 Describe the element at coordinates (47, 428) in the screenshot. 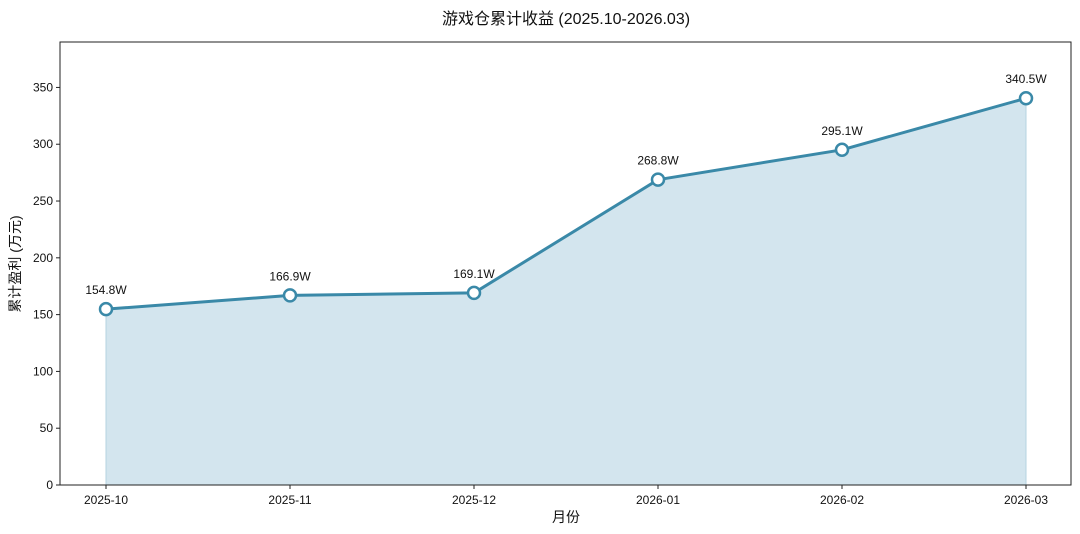

I see `y-tick-label: 50` at that location.